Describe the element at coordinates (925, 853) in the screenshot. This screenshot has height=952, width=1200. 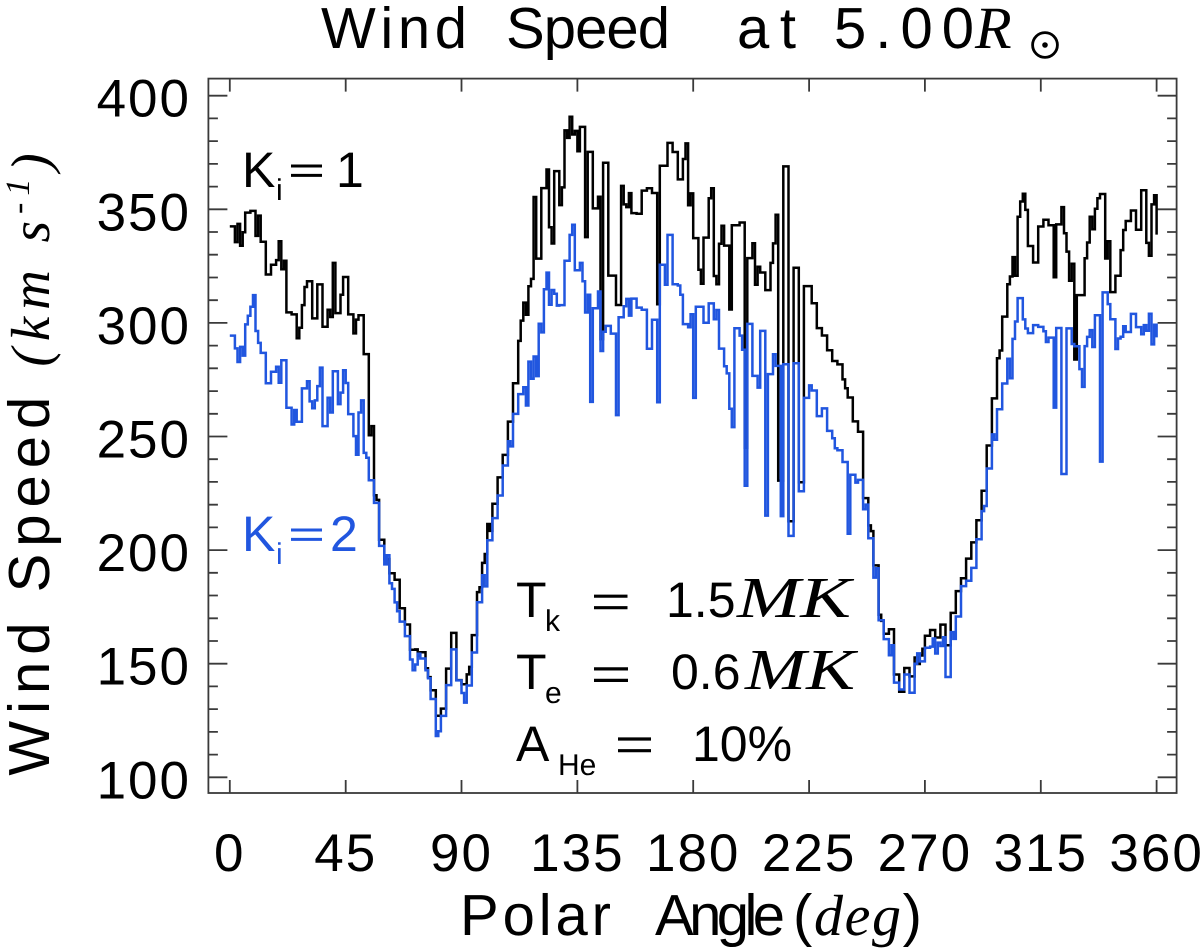
I see `svg-text: 270` at that location.